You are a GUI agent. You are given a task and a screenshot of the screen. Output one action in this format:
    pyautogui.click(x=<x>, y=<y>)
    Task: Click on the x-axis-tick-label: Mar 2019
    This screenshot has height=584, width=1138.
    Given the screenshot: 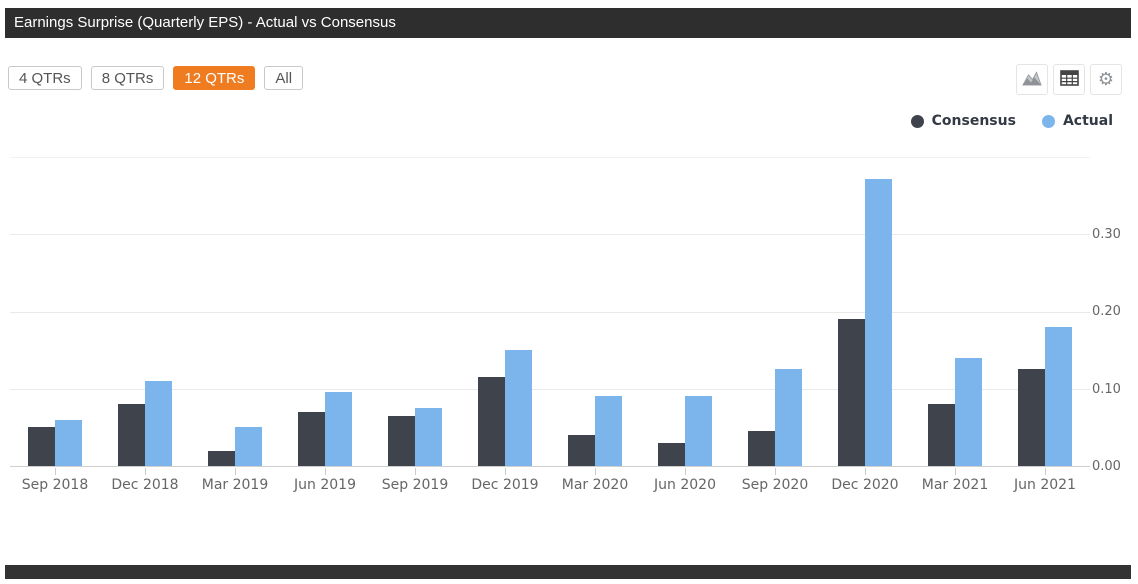 What is the action you would take?
    pyautogui.click(x=235, y=485)
    